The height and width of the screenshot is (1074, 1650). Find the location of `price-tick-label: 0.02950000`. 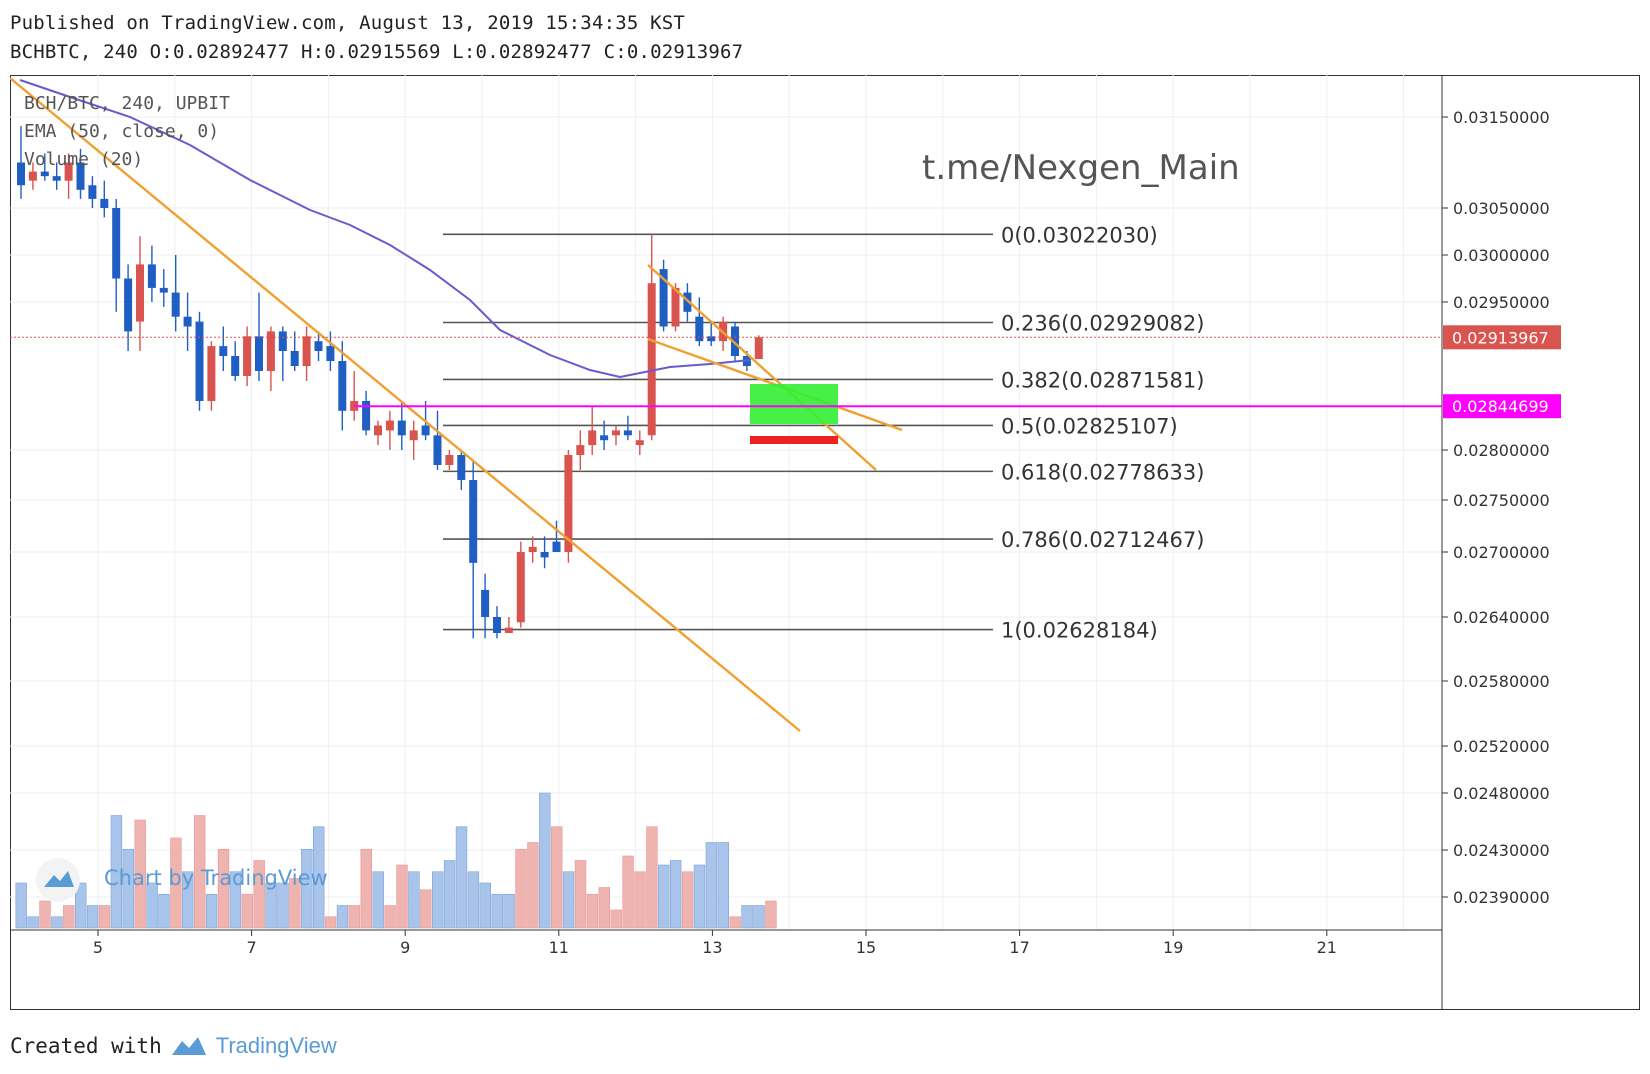

price-tick-label: 0.02950000 is located at coordinates (1501, 302).